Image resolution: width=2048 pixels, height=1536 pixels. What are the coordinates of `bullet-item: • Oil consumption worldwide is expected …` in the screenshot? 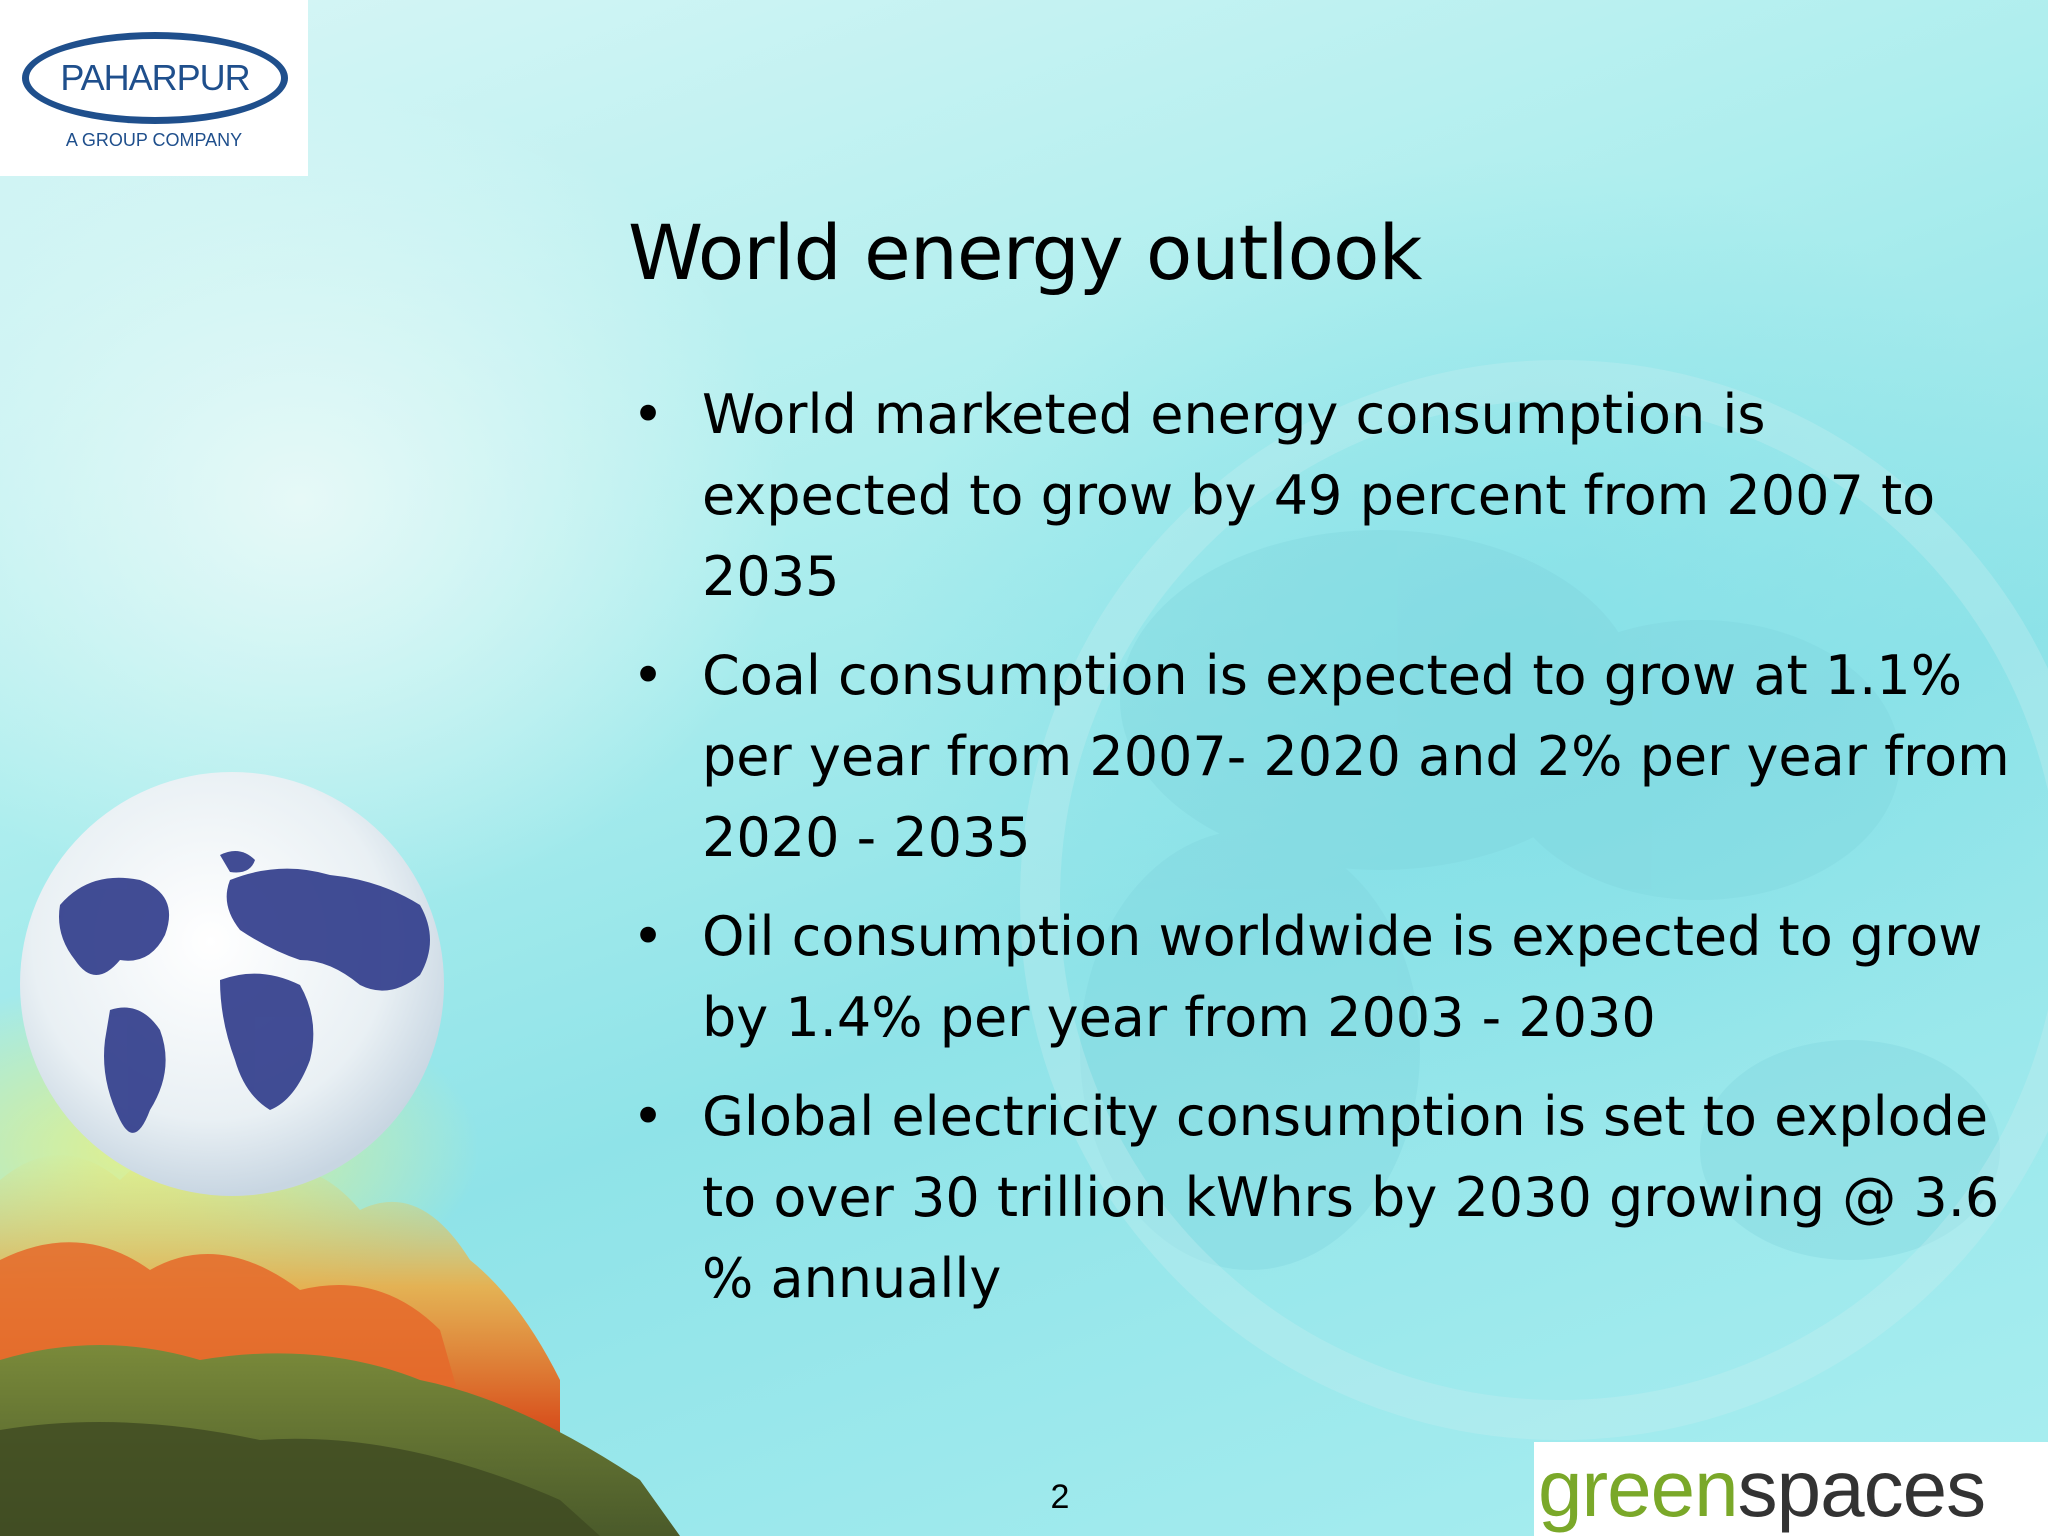 It's located at (1328, 977).